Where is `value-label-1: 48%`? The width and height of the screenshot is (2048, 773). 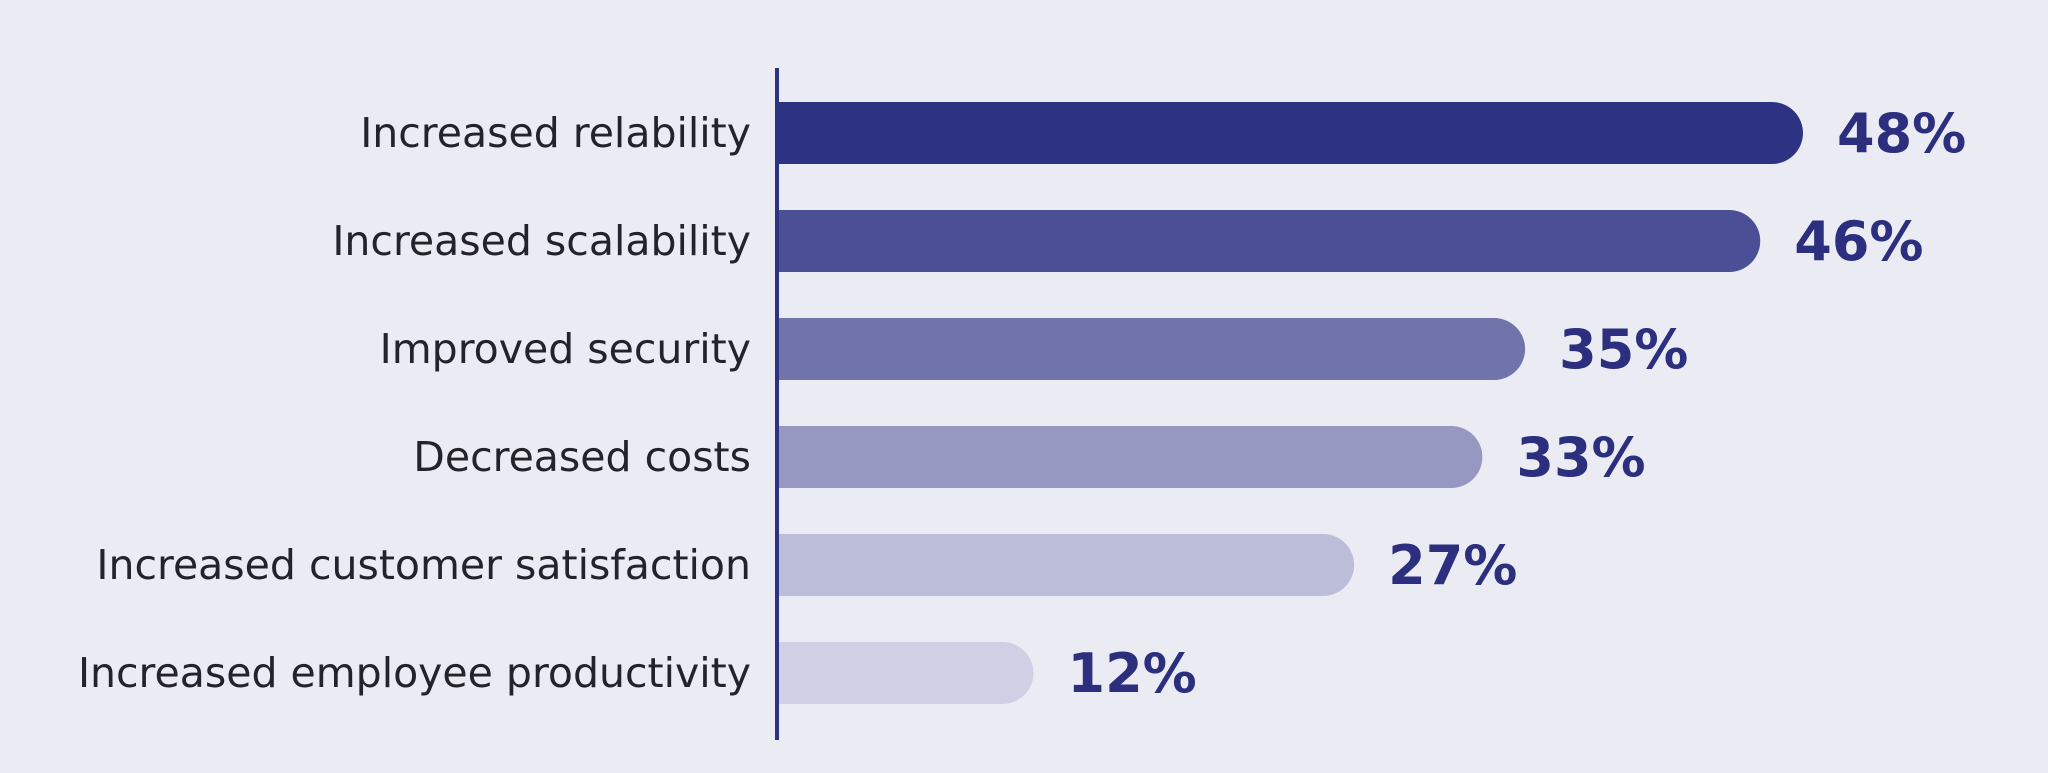
value-label-1: 48% is located at coordinates (1901, 133).